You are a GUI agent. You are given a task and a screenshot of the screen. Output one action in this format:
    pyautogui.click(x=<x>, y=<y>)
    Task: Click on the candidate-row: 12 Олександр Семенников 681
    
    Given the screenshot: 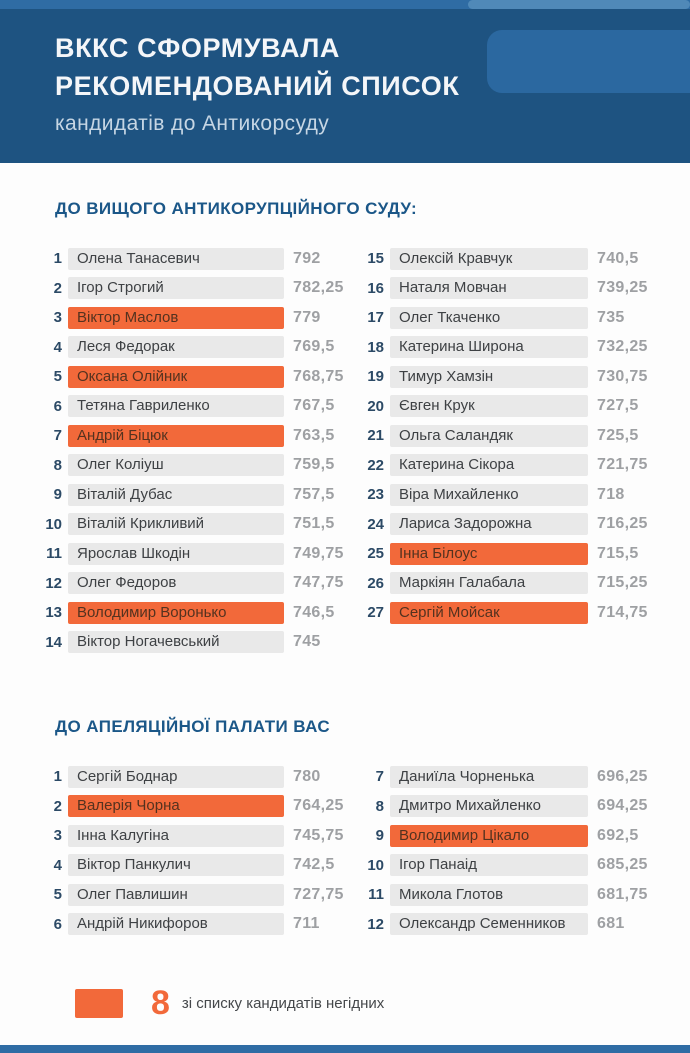 What is the action you would take?
    pyautogui.click(x=525, y=925)
    